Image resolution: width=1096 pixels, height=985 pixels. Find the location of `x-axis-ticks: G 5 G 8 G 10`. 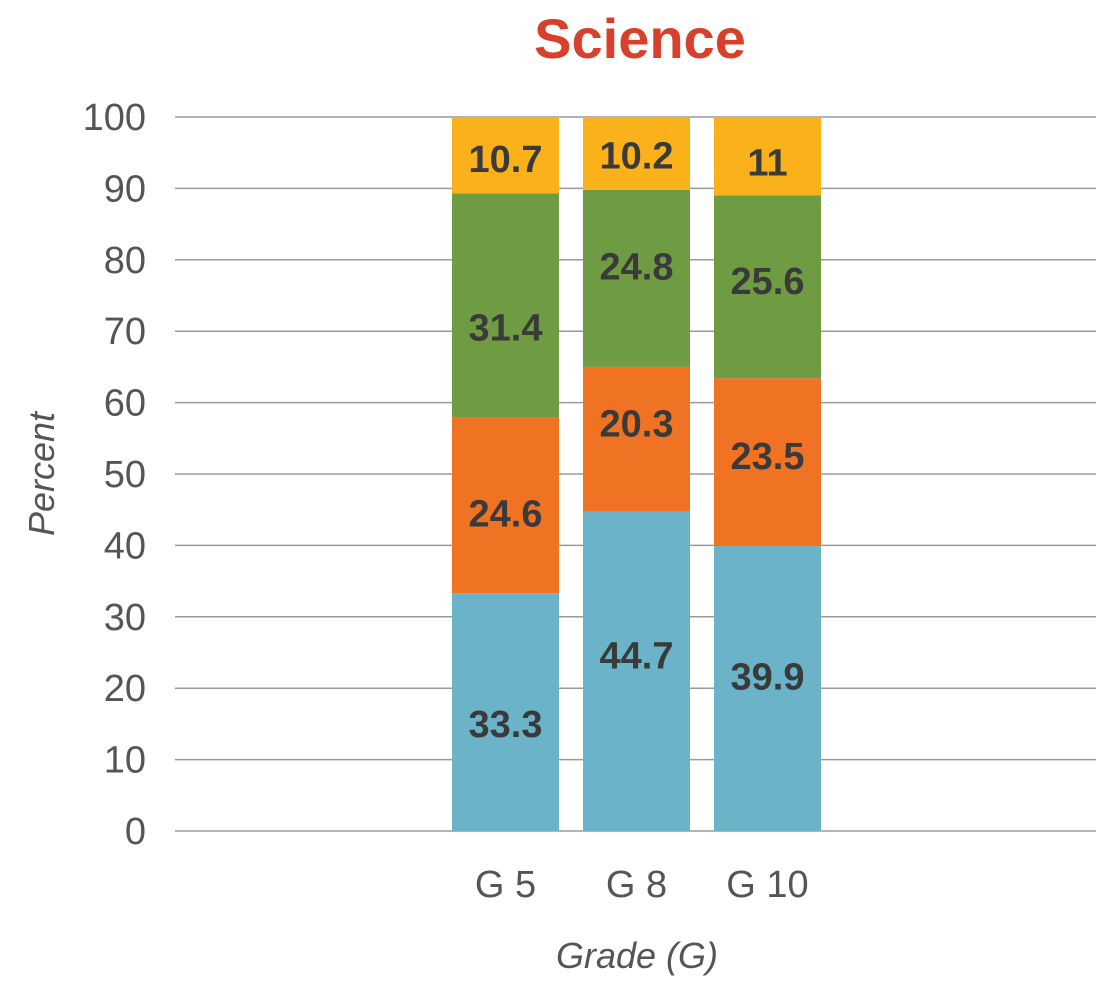

x-axis-ticks: G 5 G 8 G 10 is located at coordinates (642, 885).